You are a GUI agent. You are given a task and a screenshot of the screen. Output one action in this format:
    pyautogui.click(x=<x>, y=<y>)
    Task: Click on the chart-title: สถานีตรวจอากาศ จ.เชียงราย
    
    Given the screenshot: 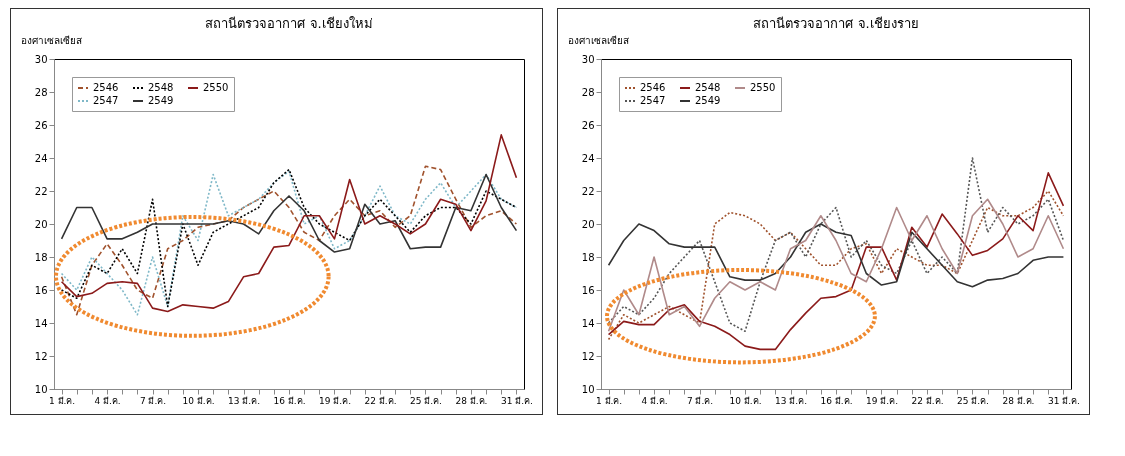 What is the action you would take?
    pyautogui.click(x=836, y=23)
    